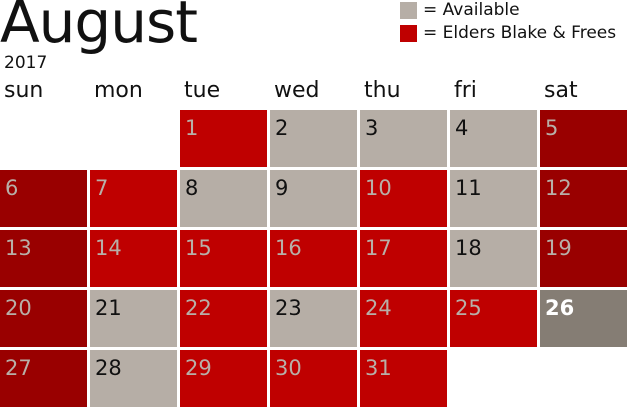 This screenshot has width=630, height=410. What do you see at coordinates (403, 198) in the screenshot?
I see `day-cell: 10` at bounding box center [403, 198].